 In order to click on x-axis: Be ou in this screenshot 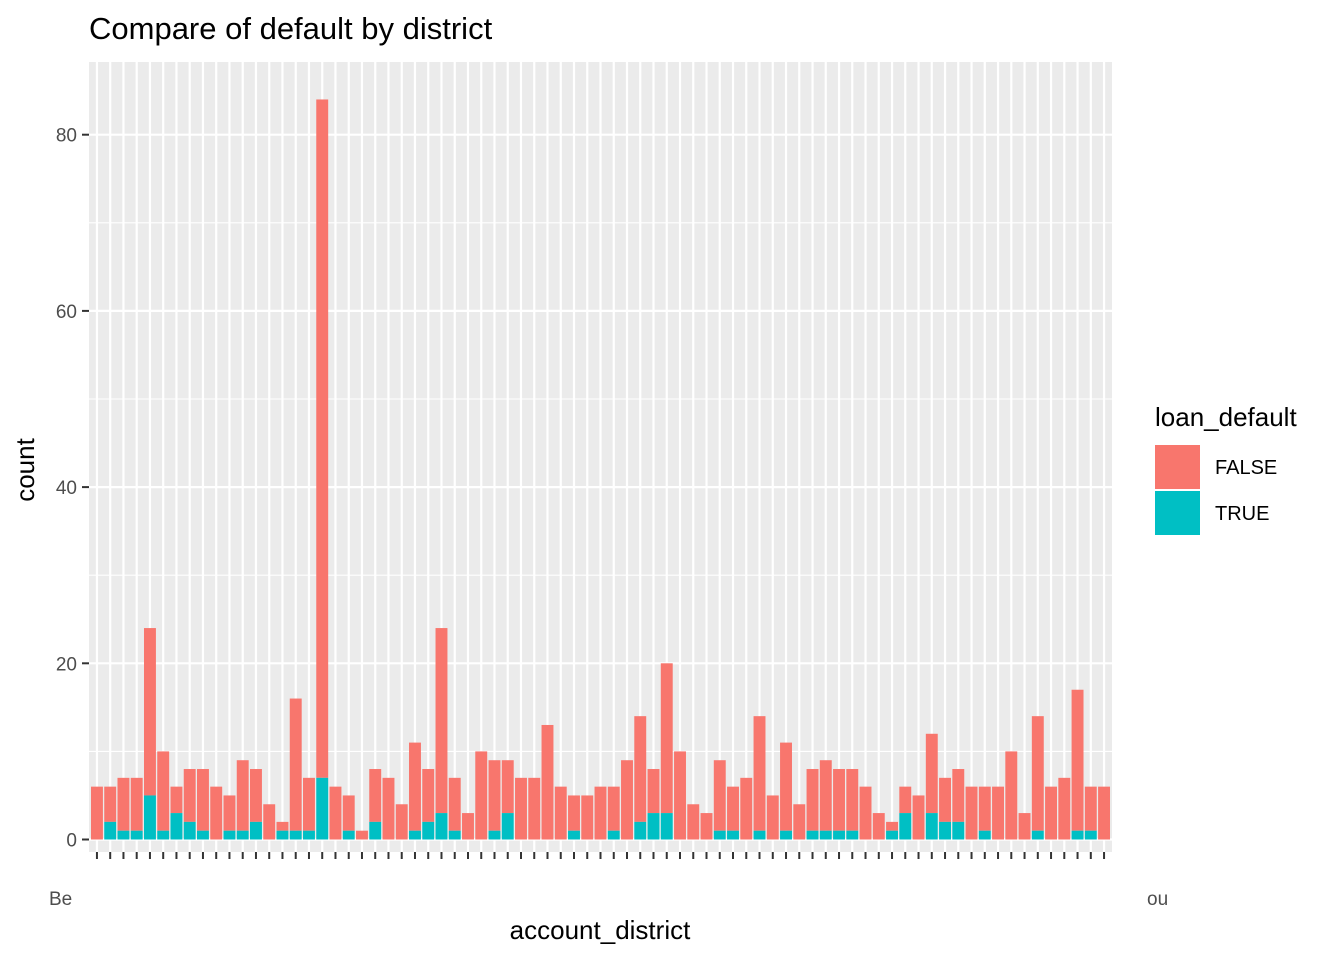, I will do `click(608, 881)`.